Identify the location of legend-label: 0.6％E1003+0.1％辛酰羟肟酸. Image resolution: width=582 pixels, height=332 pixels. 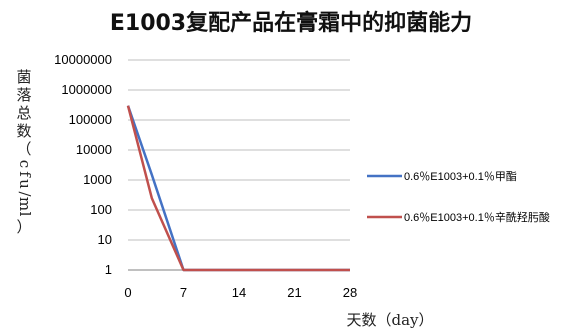
(477, 217).